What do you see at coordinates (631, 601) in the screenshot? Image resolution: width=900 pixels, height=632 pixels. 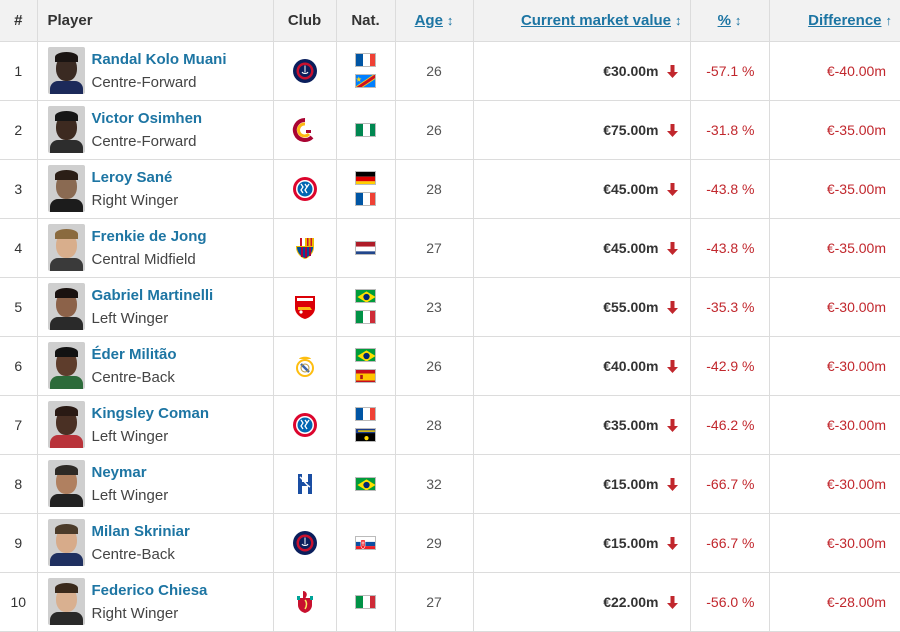 I see `market-value: €22.00m` at bounding box center [631, 601].